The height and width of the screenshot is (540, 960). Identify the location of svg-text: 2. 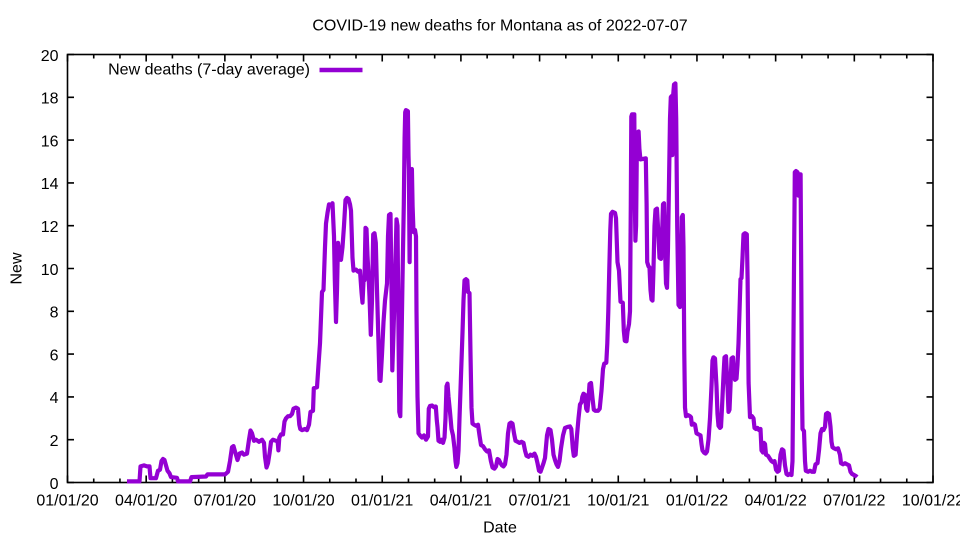
(54, 441).